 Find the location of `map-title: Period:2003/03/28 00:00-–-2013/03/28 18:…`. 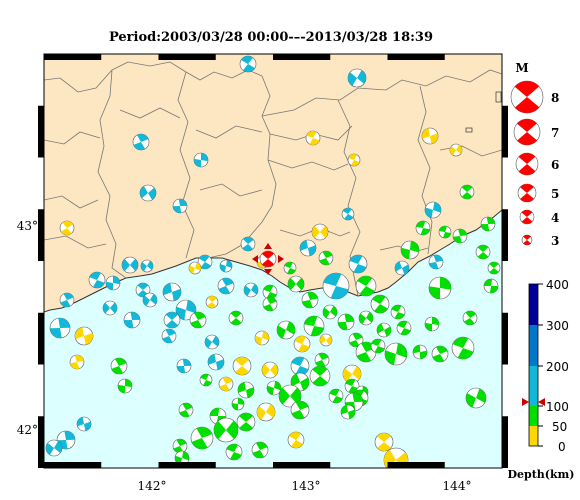

map-title: Period:2003/03/28 00:00-–-2013/03/28 18:… is located at coordinates (271, 37).